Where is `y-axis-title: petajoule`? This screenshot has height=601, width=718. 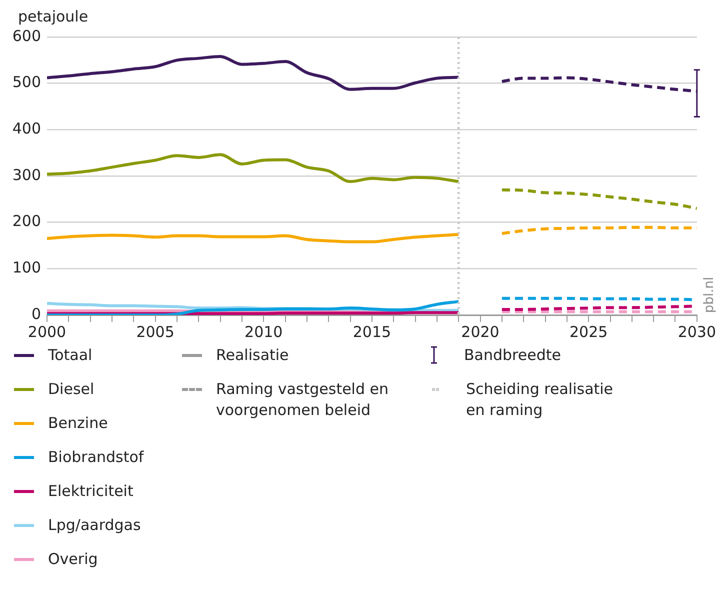 y-axis-title: petajoule is located at coordinates (53, 16).